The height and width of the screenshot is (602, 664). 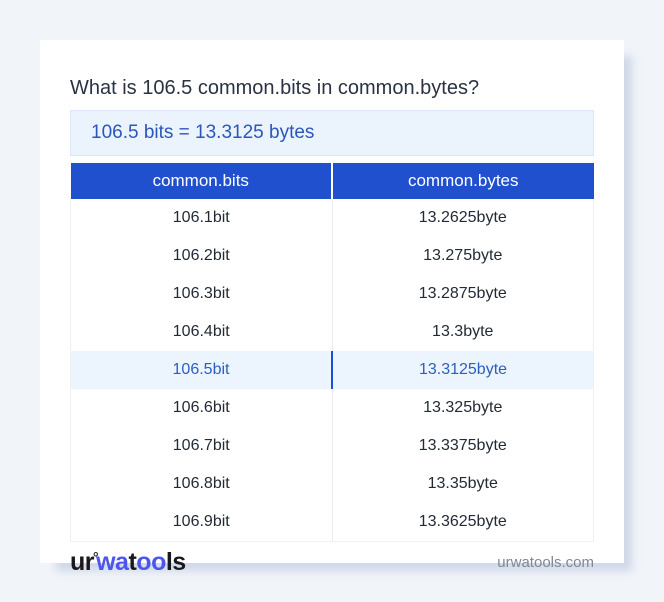 What do you see at coordinates (203, 132) in the screenshot?
I see `conversion-result-text: 106.5 bits = 13.3125 bytes` at bounding box center [203, 132].